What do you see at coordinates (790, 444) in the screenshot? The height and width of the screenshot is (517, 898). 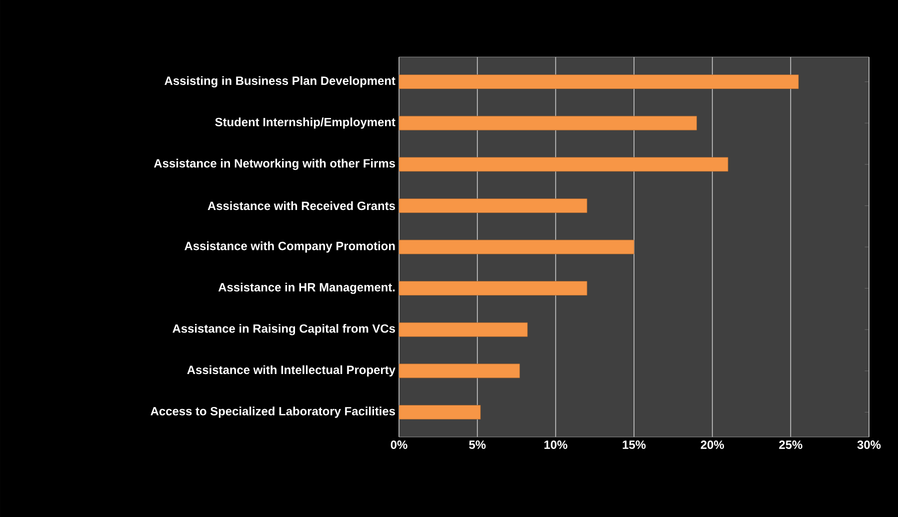 I see `x-tick-label: 25%` at bounding box center [790, 444].